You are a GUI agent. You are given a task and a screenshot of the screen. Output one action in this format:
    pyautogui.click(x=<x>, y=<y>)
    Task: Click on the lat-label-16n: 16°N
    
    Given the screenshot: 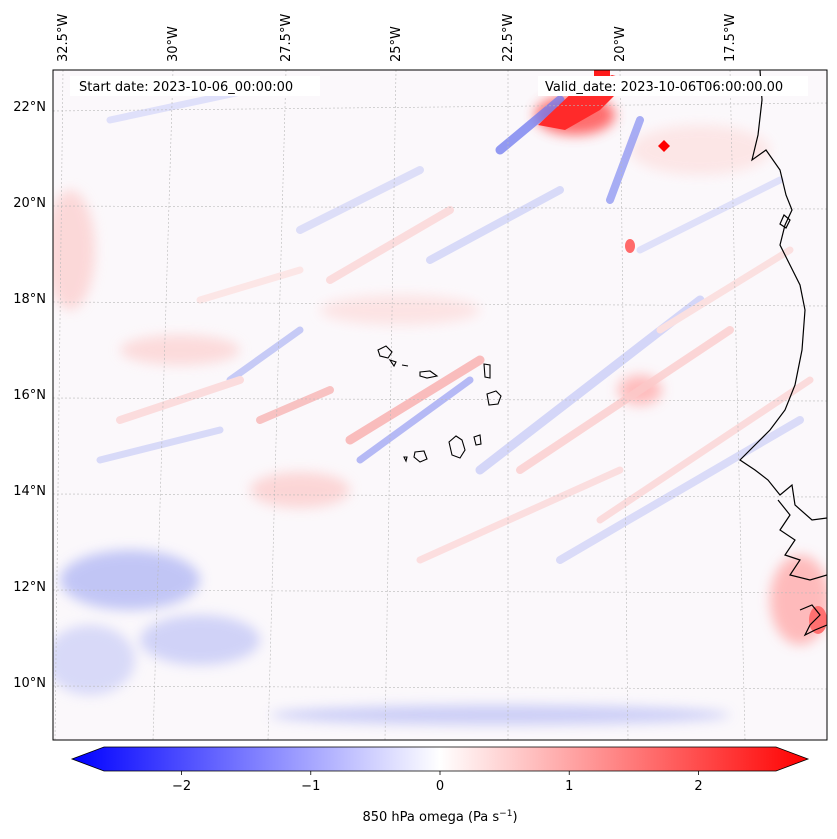 What is the action you would take?
    pyautogui.click(x=29, y=395)
    